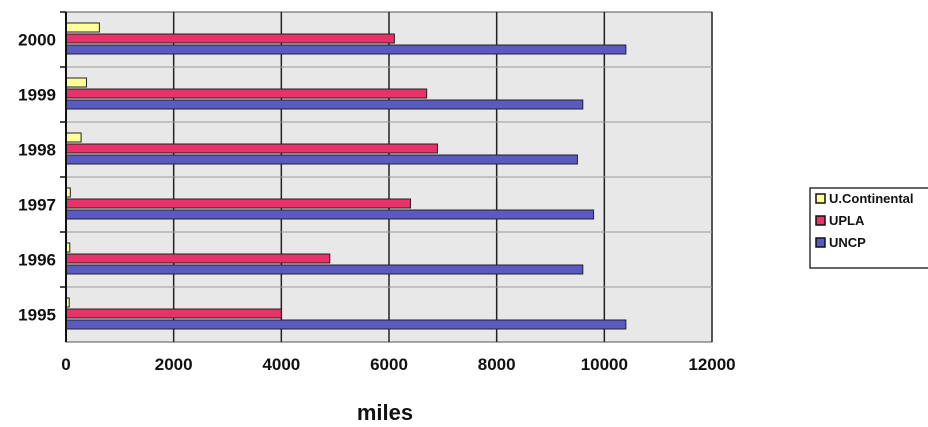 Image resolution: width=928 pixels, height=427 pixels. What do you see at coordinates (281, 364) in the screenshot?
I see `x-tick-label-4000: 4000` at bounding box center [281, 364].